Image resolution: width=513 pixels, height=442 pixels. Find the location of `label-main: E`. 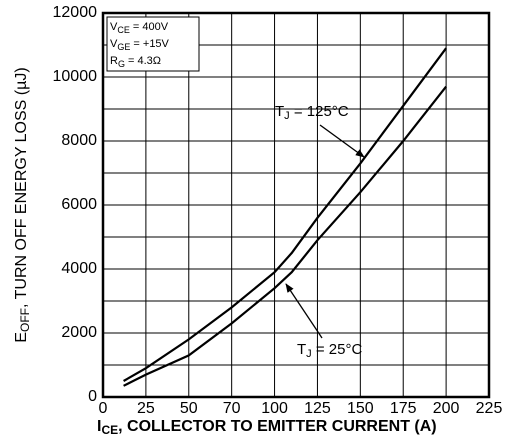

label-main: E is located at coordinates (21, 337).